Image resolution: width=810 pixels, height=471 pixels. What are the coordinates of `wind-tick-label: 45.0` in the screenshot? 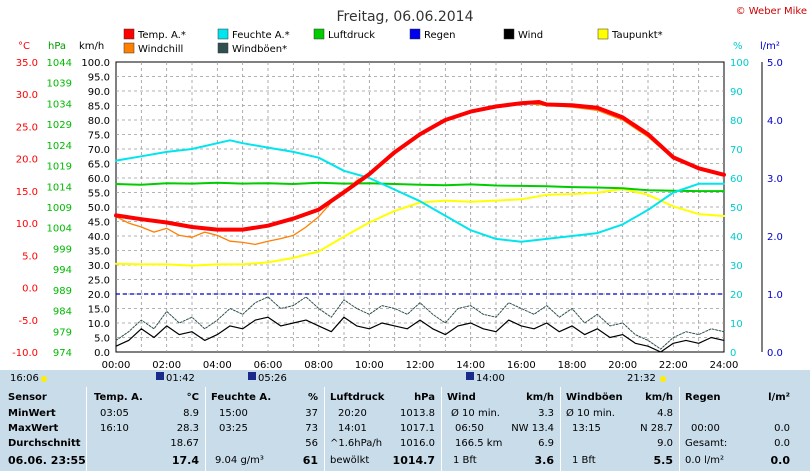 It's located at (99, 223).